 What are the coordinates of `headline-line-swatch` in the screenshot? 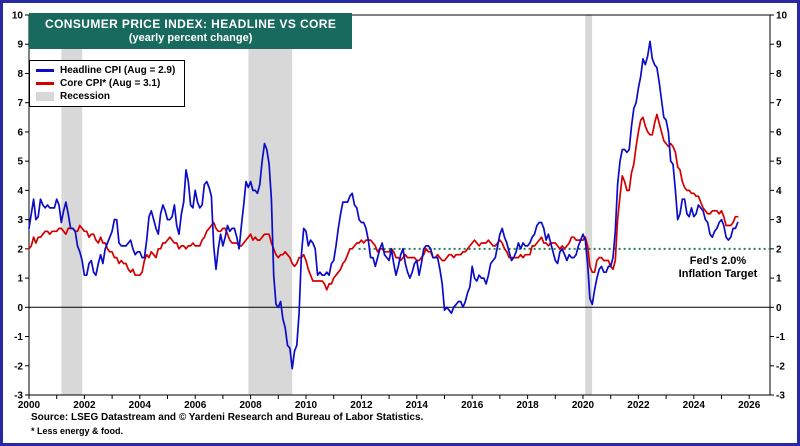 It's located at (45, 70).